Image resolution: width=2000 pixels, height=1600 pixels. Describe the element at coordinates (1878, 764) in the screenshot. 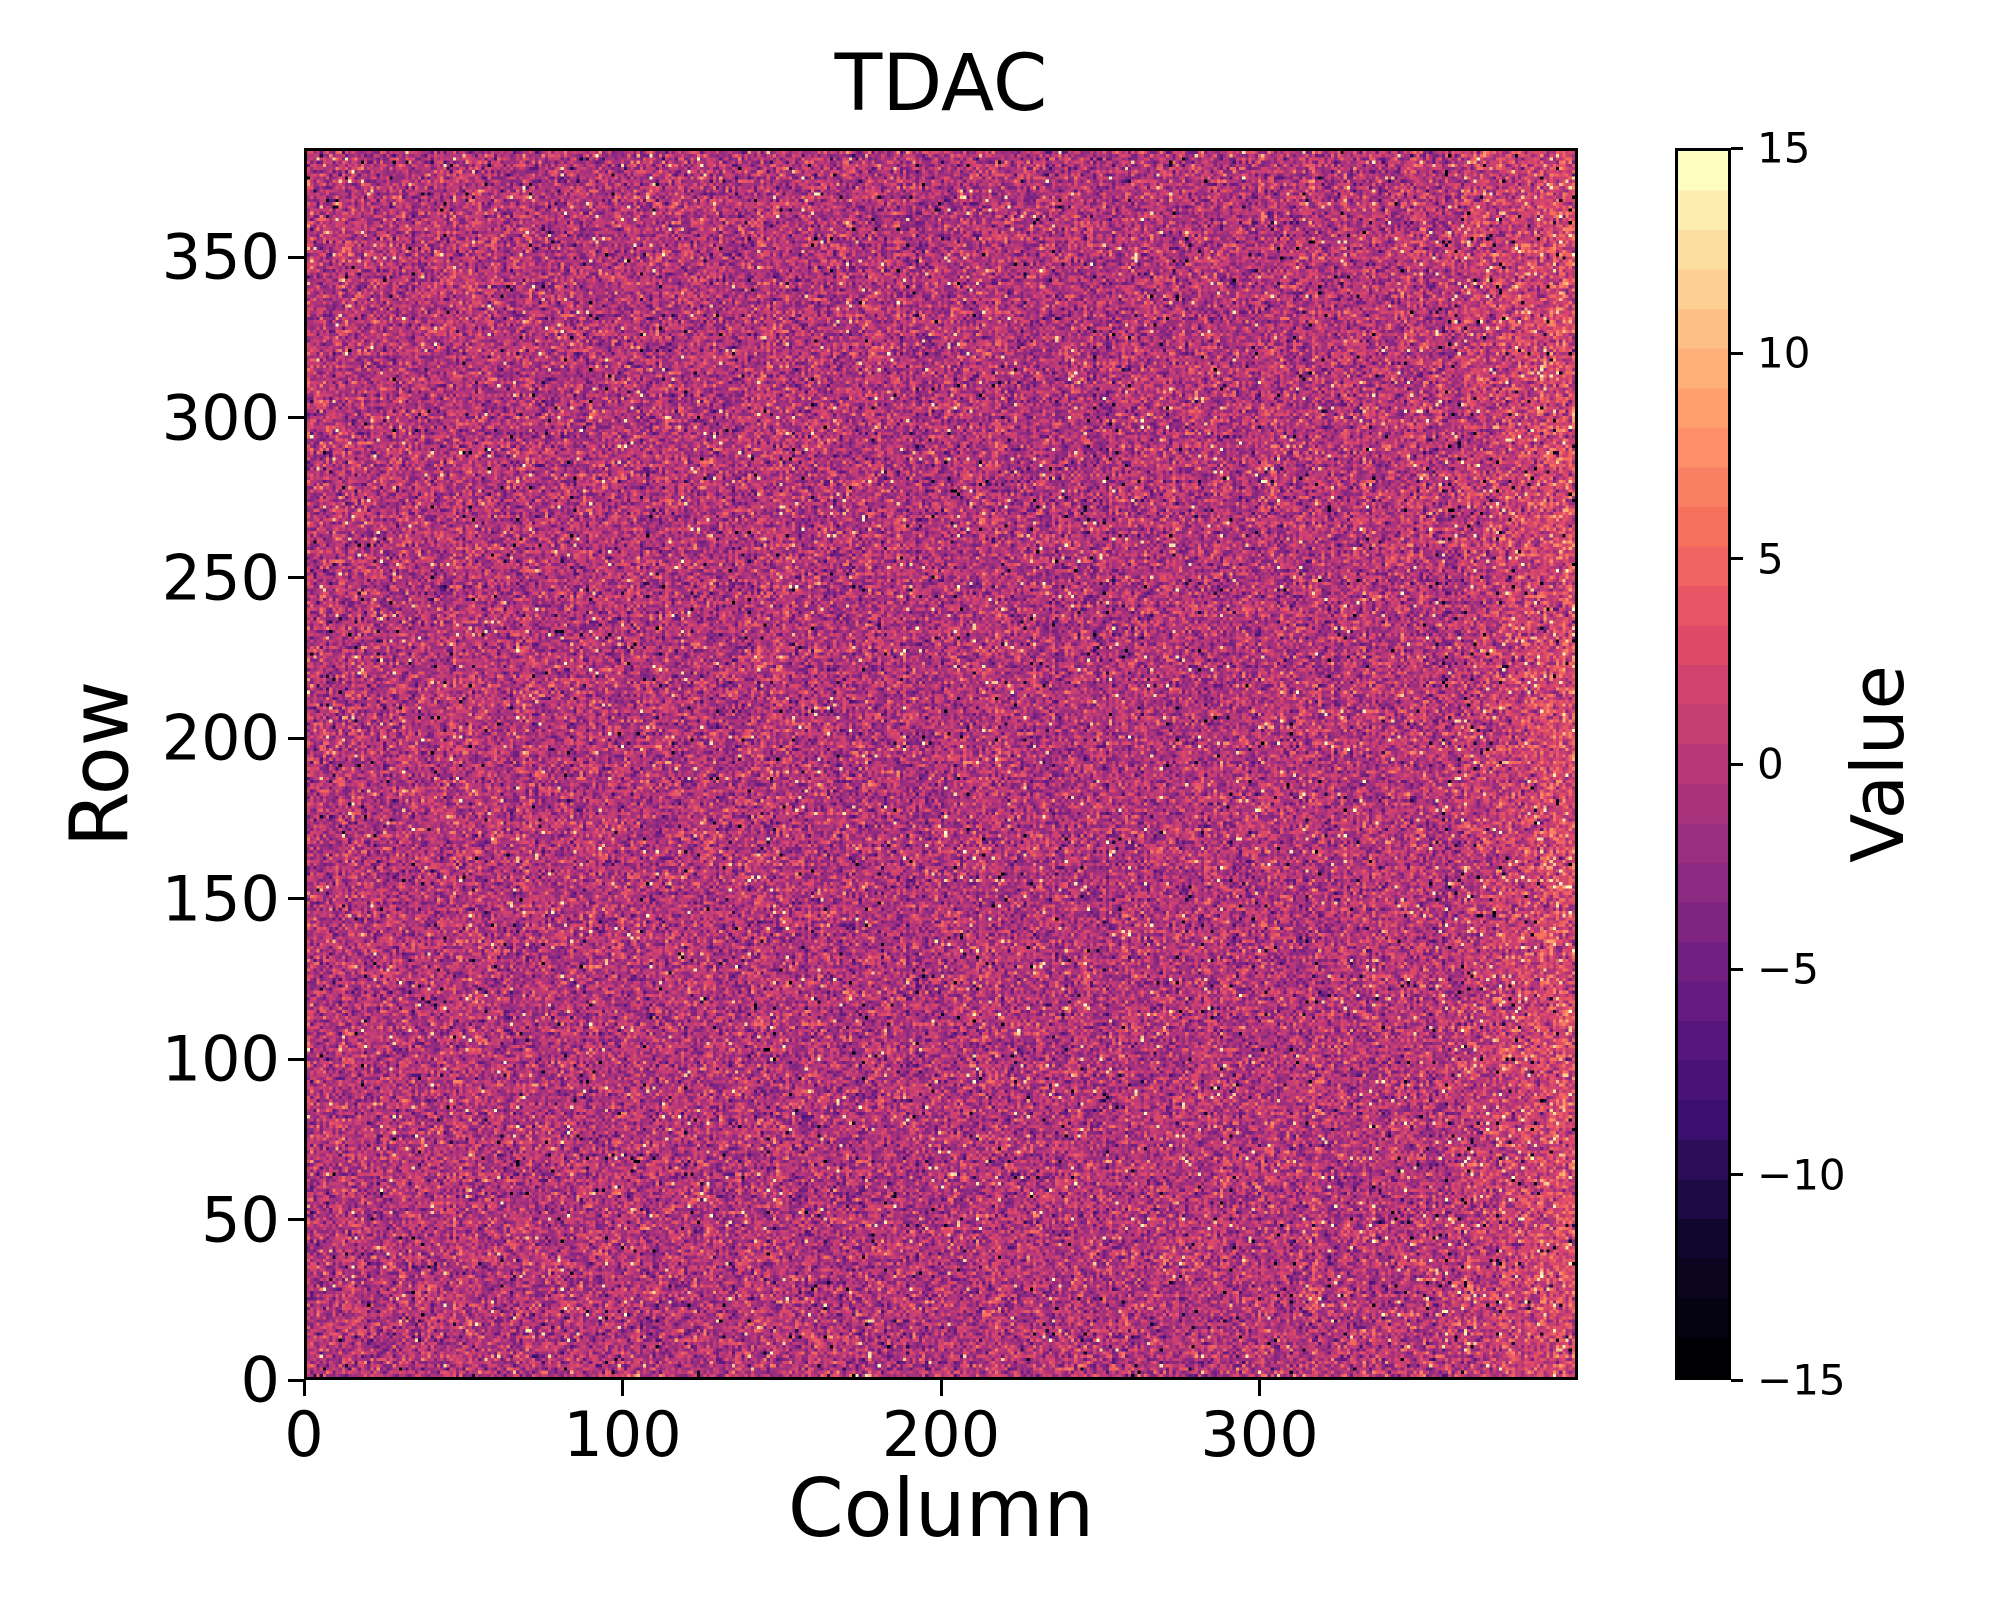

I see `colorbar-label: Value` at that location.